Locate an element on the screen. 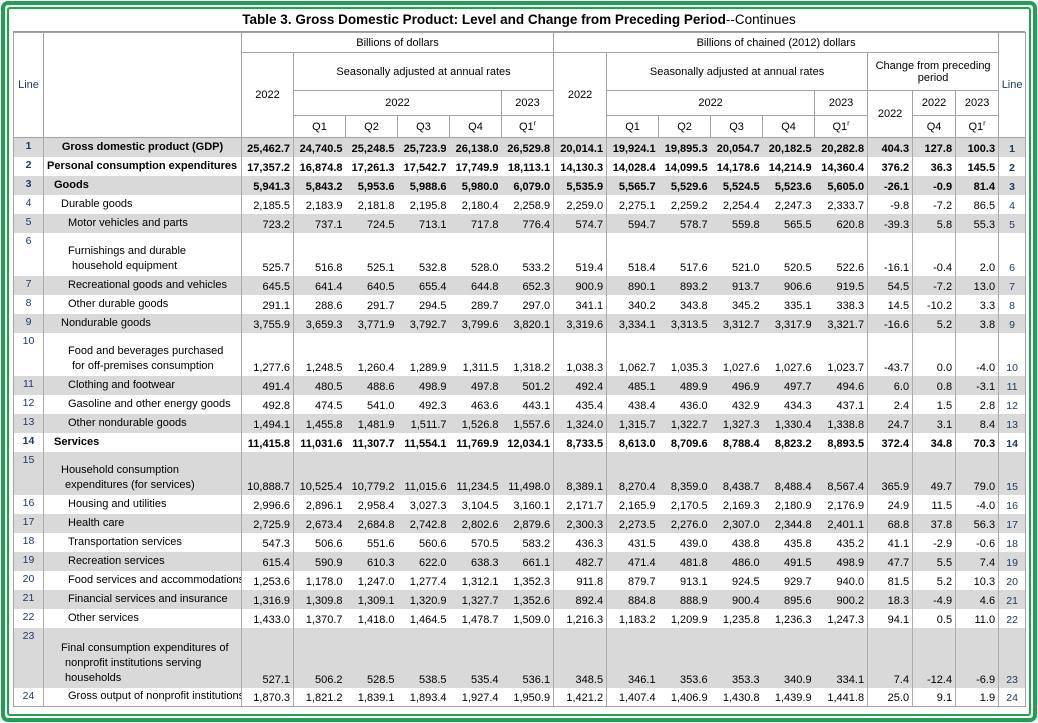 This screenshot has height=723, width=1038. cell-value: 494.6 is located at coordinates (850, 386).